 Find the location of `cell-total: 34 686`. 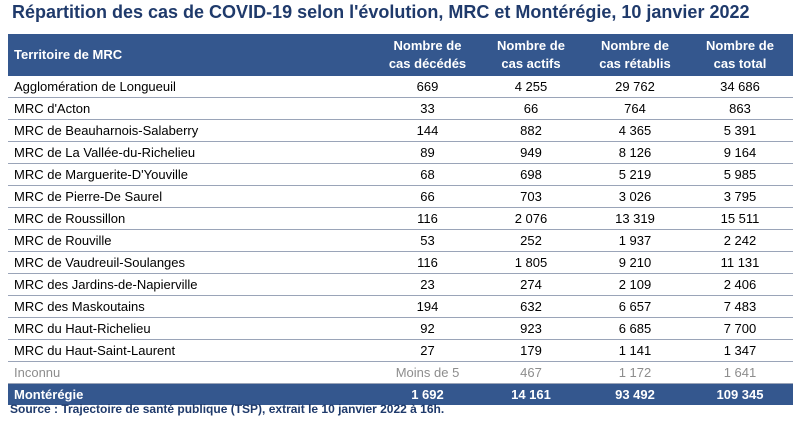

cell-total: 34 686 is located at coordinates (740, 87).